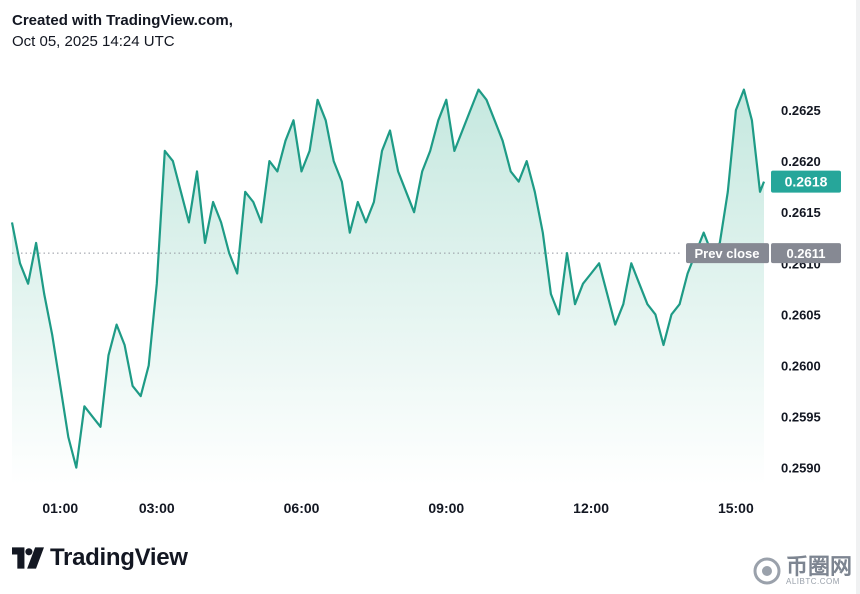 The image size is (860, 594). I want to click on header-timestamp: Oct 05, 2025 14:24 UTC, so click(93, 41).